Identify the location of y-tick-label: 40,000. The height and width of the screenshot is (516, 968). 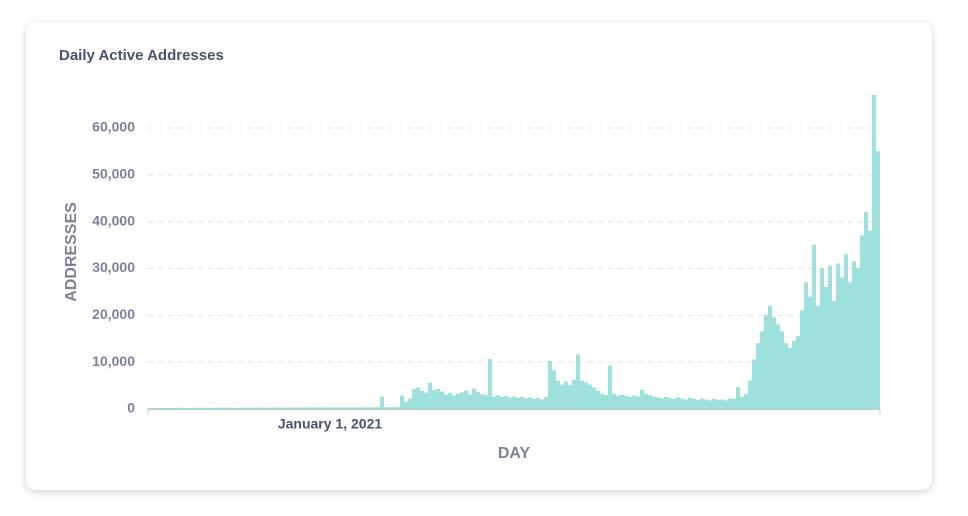
(113, 220).